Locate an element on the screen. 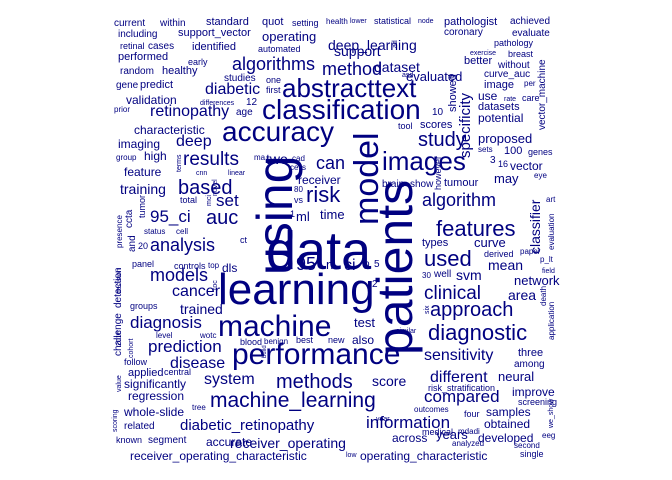 The image size is (672, 480). cloud-word-cases: cases is located at coordinates (161, 46).